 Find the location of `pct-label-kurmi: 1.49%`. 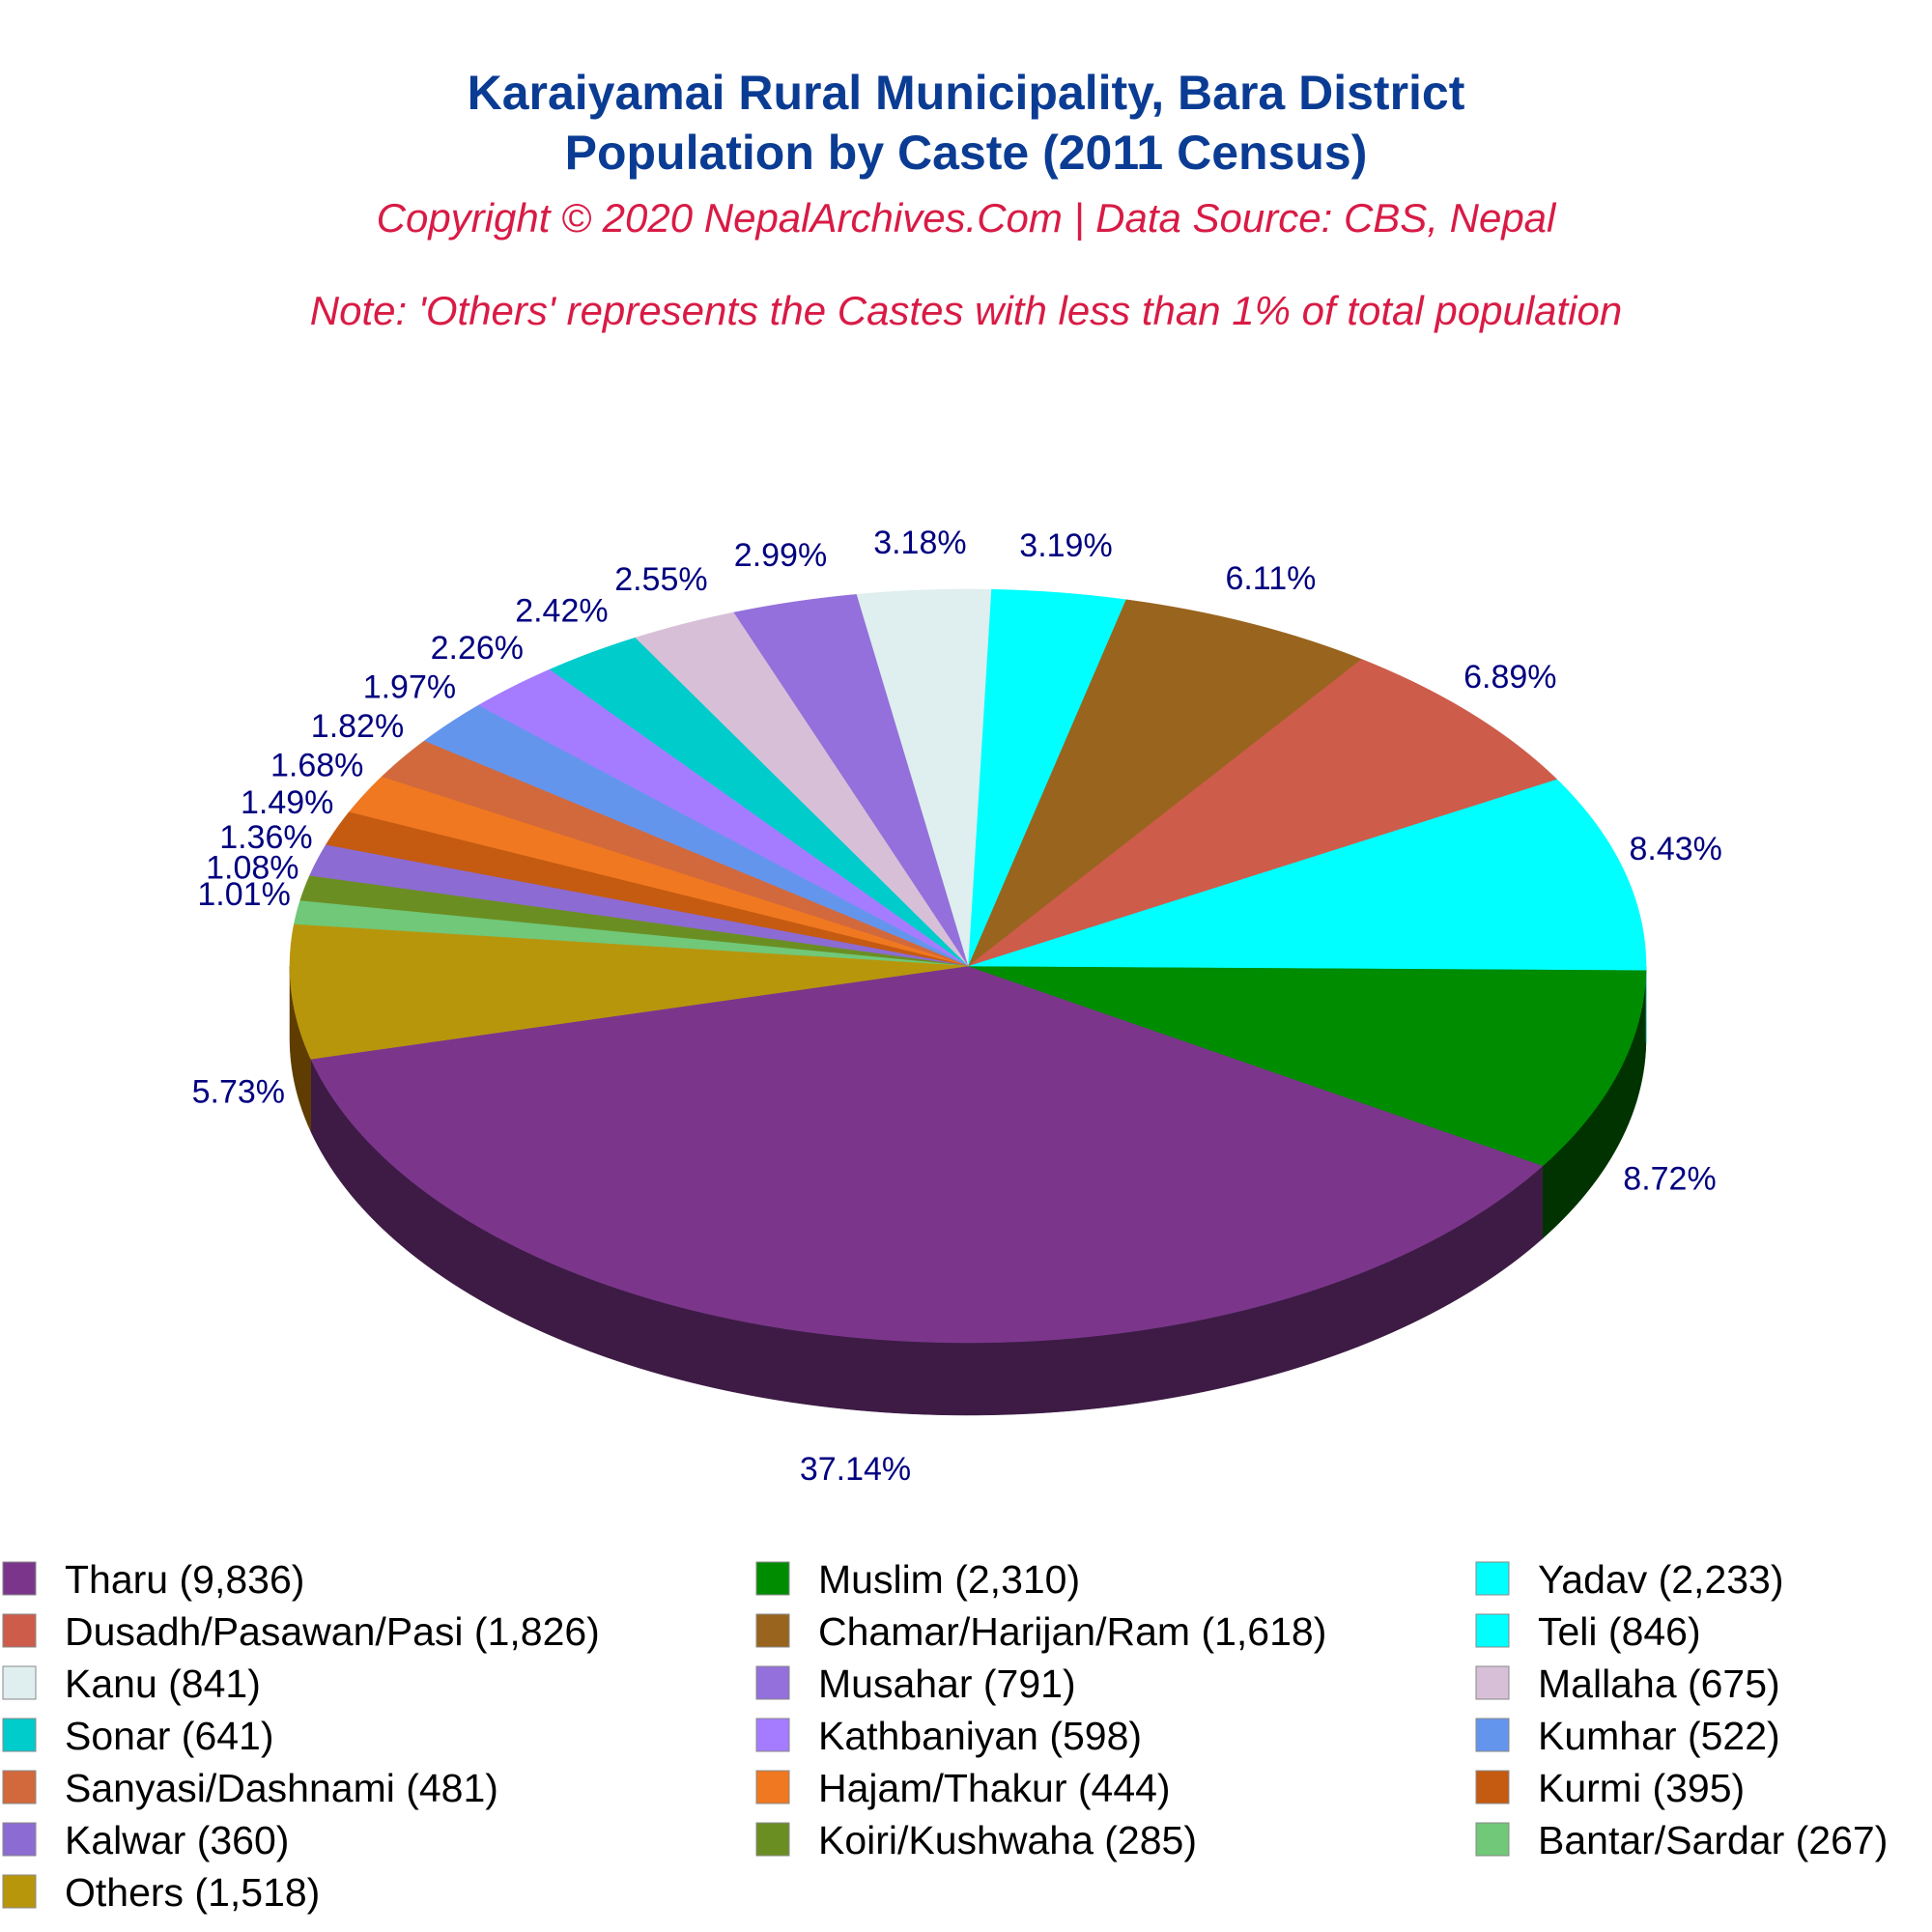

pct-label-kurmi: 1.49% is located at coordinates (287, 802).